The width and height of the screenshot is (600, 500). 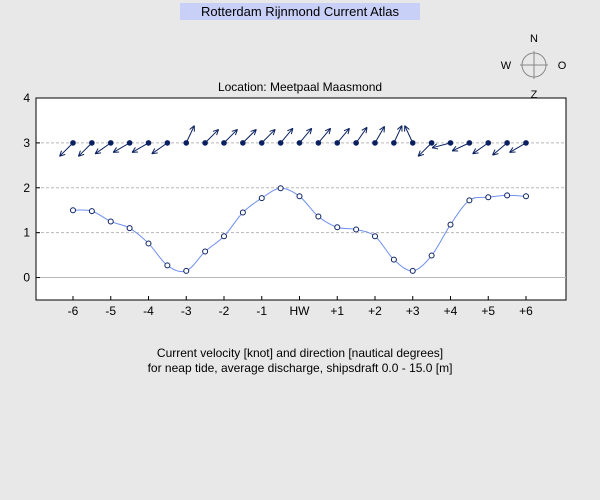 I want to click on x-tick-label: -5, so click(x=110, y=311).